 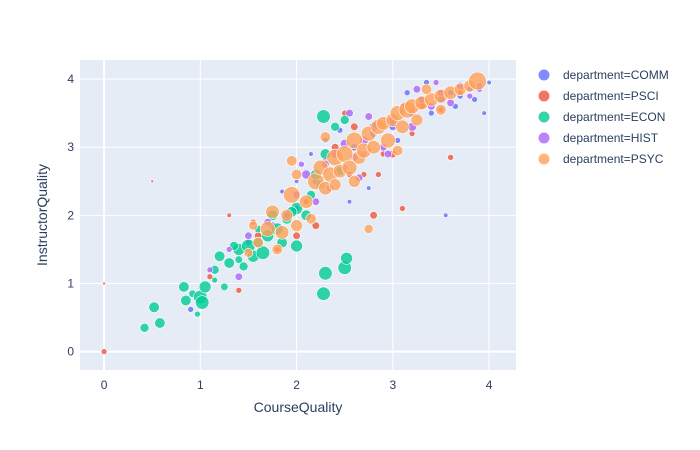 What do you see at coordinates (613, 159) in the screenshot?
I see `legend-label: department=PSYC` at bounding box center [613, 159].